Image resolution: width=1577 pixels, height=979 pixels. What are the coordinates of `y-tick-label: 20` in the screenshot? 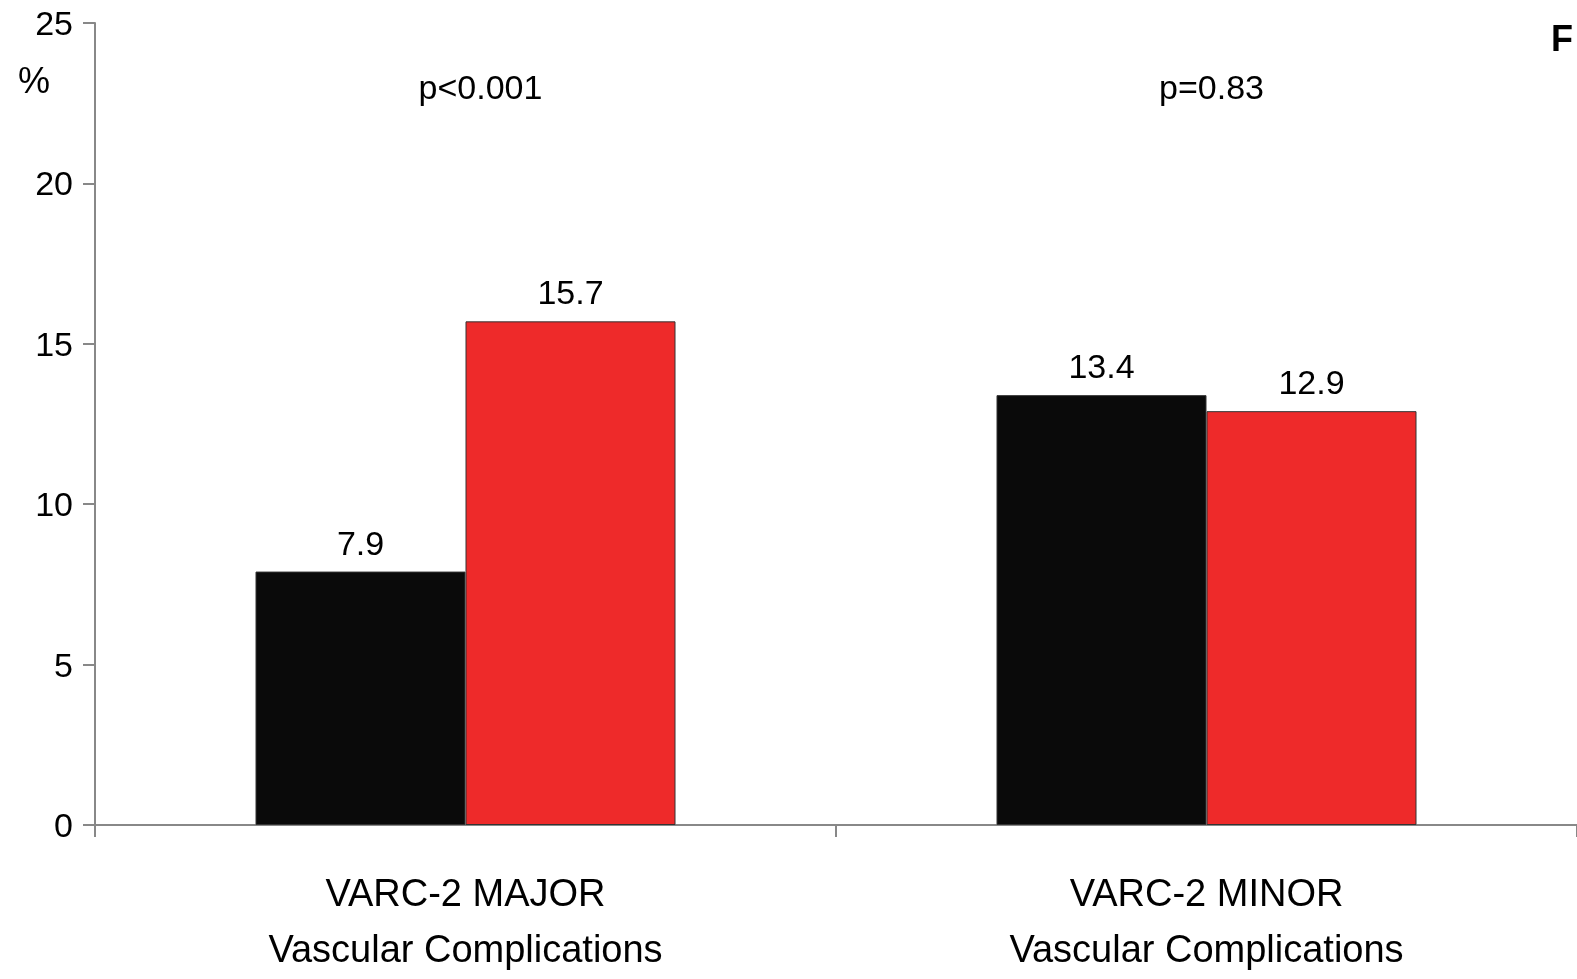 It's located at (54, 183).